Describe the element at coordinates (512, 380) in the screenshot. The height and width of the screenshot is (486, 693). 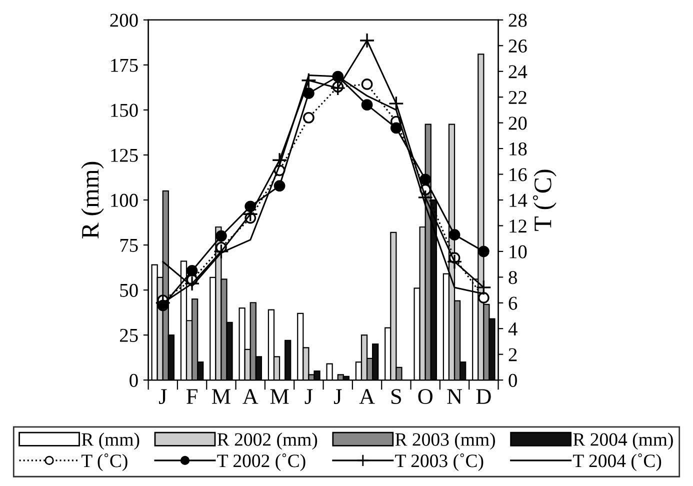
I see `y2-tick-label: 0` at that location.